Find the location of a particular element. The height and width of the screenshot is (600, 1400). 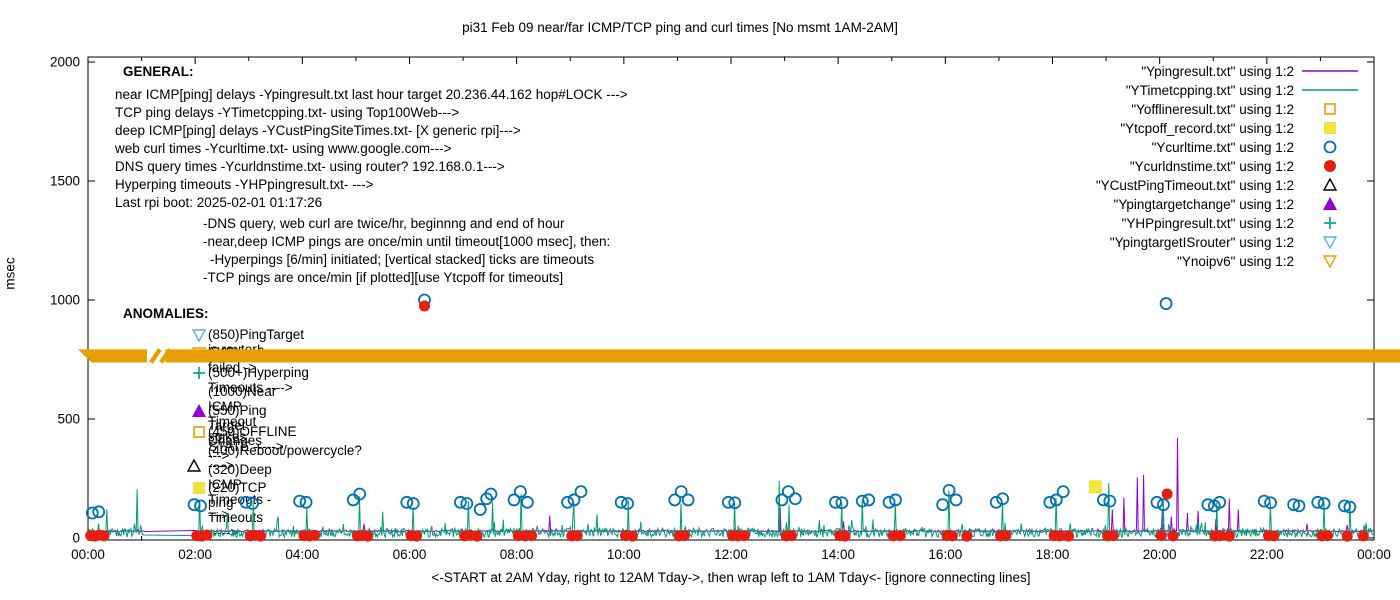

anomaly-label: (220)TCP ping Timeouts -----> is located at coordinates (237, 510).